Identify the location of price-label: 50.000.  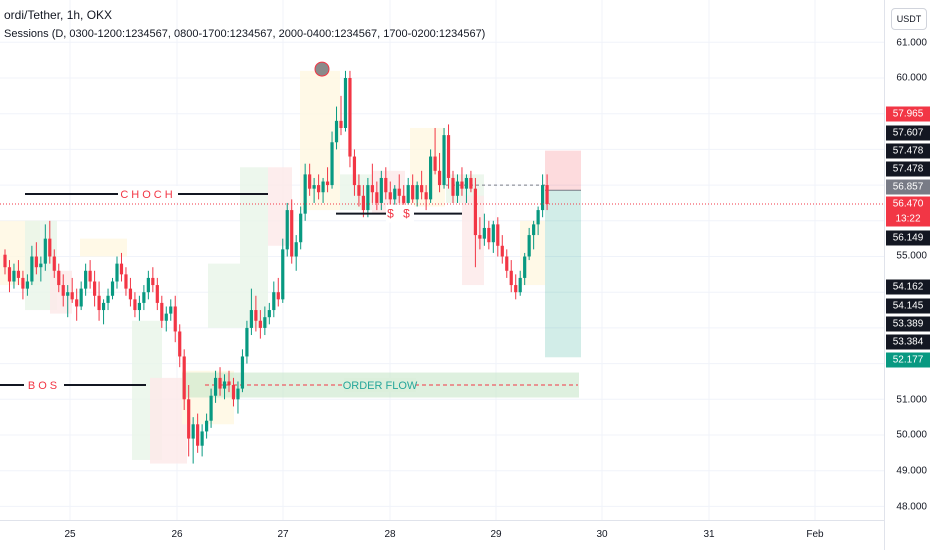
(911, 435).